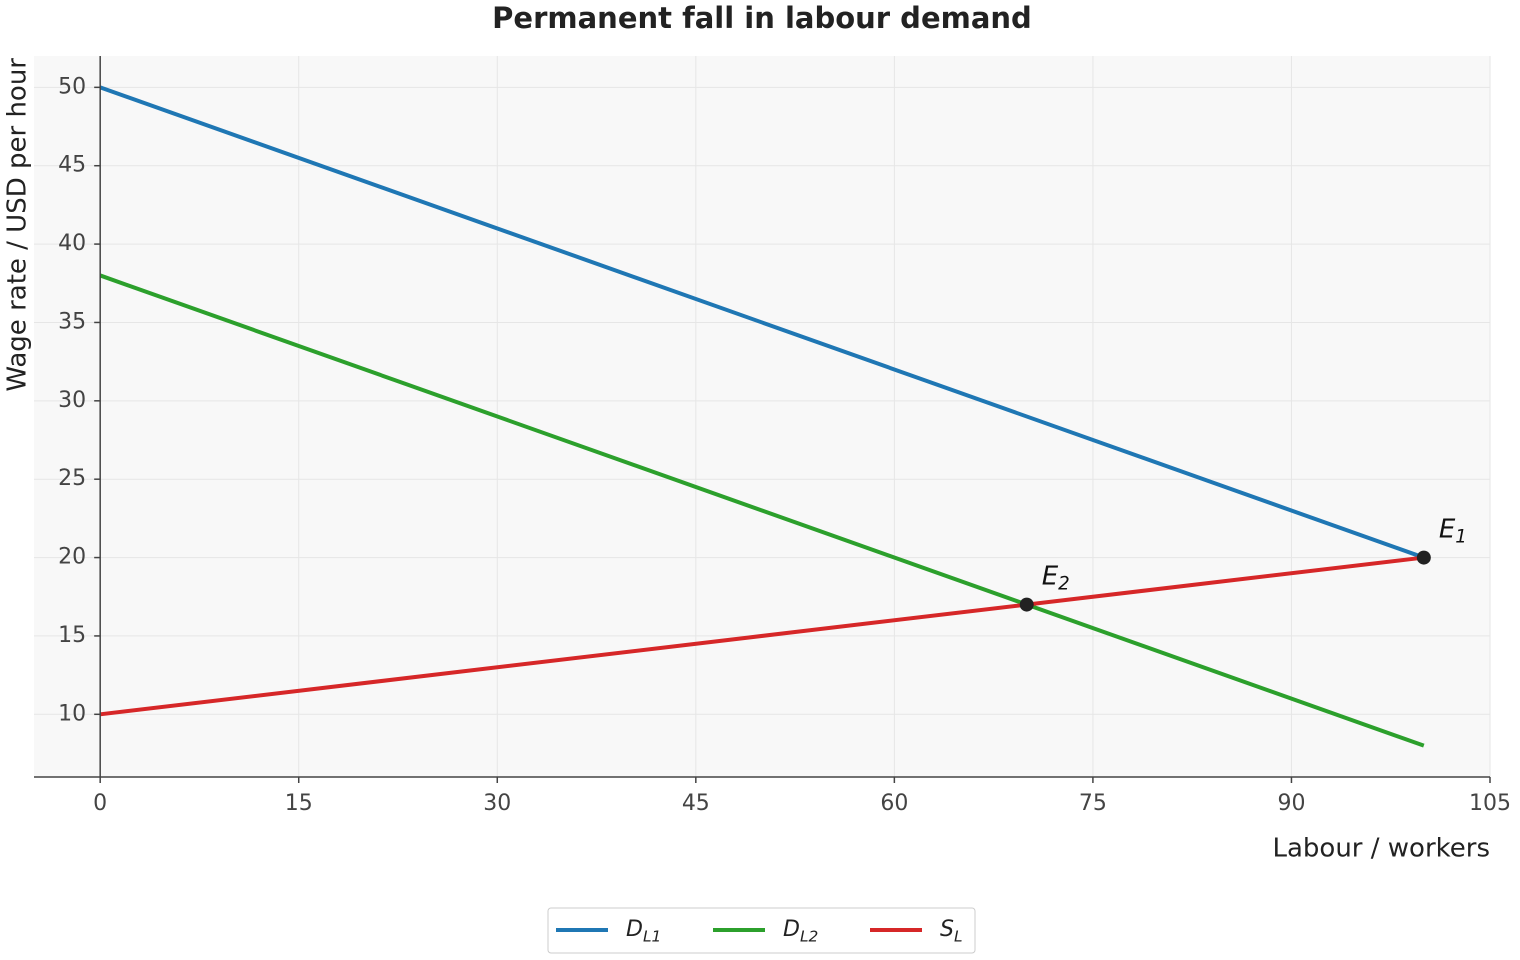 The width and height of the screenshot is (1520, 960). Describe the element at coordinates (762, 636) in the screenshot. I see `series-line` at that location.